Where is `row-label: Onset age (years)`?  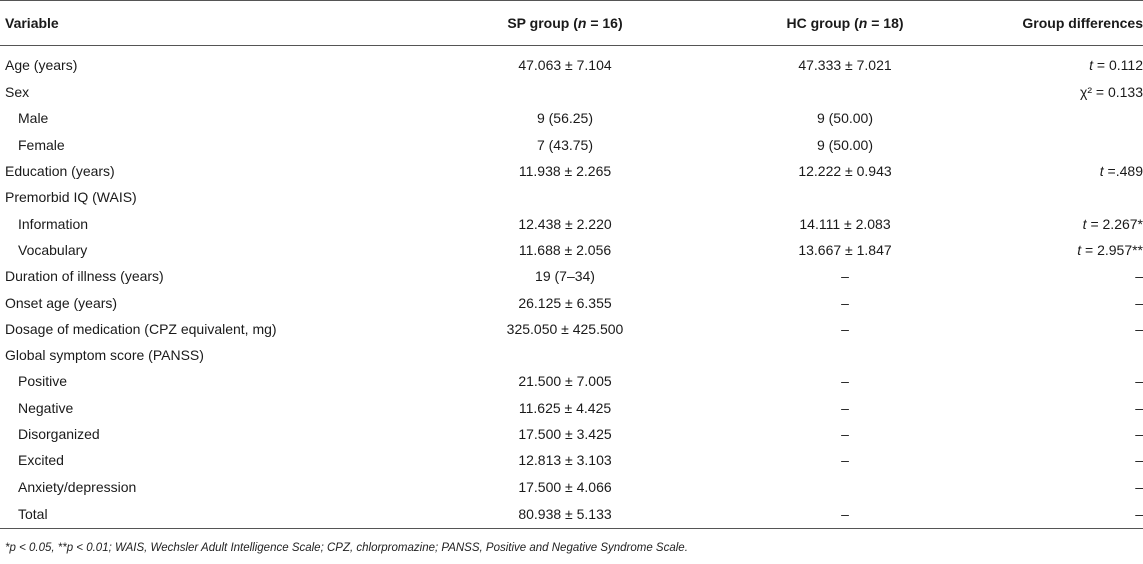 row-label: Onset age (years) is located at coordinates (61, 302).